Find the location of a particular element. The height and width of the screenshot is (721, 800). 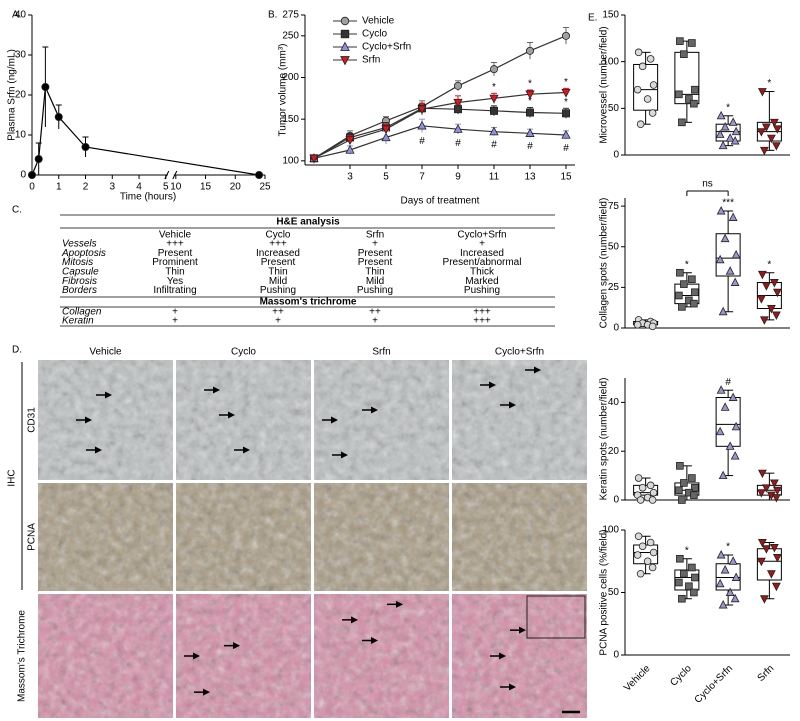

table-cell: Infiltrating is located at coordinates (174, 290).